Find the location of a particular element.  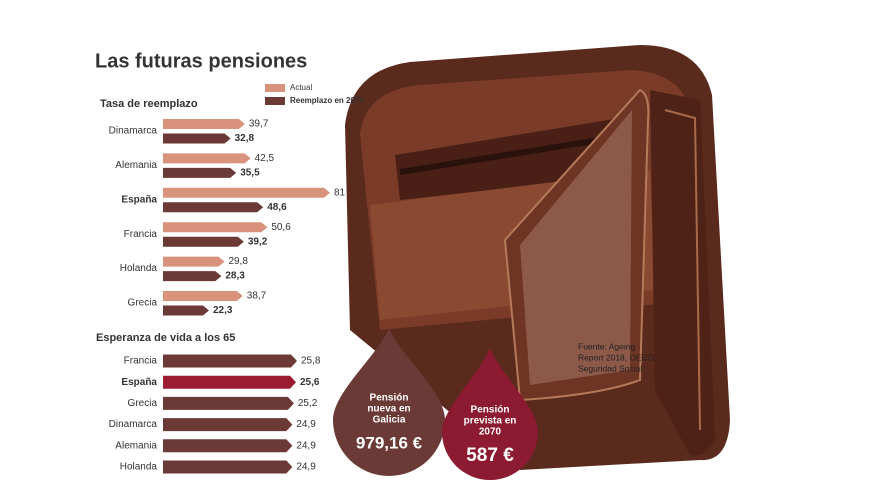

drop-label: 2070 is located at coordinates (490, 432).